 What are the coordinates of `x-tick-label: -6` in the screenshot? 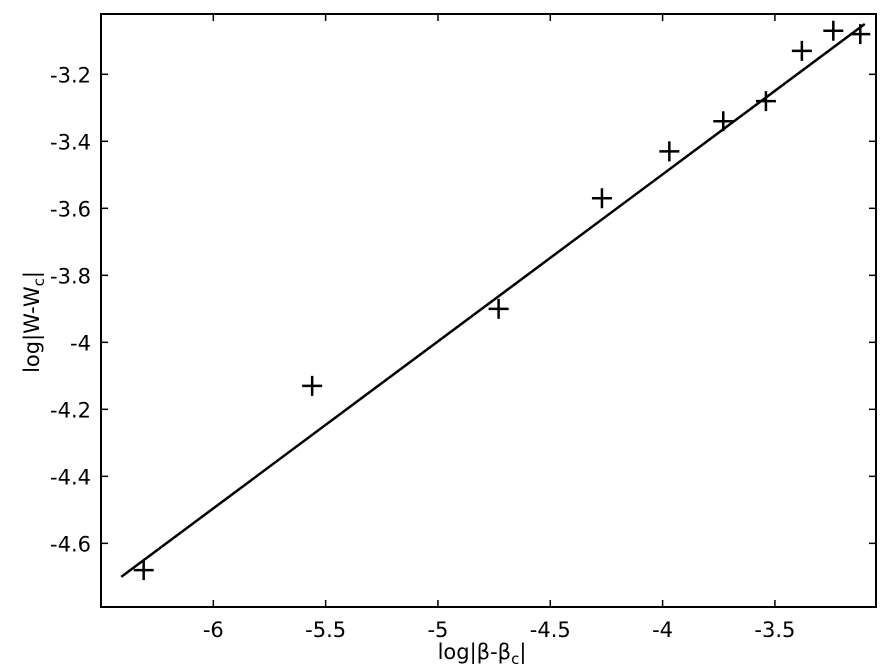 It's located at (213, 630).